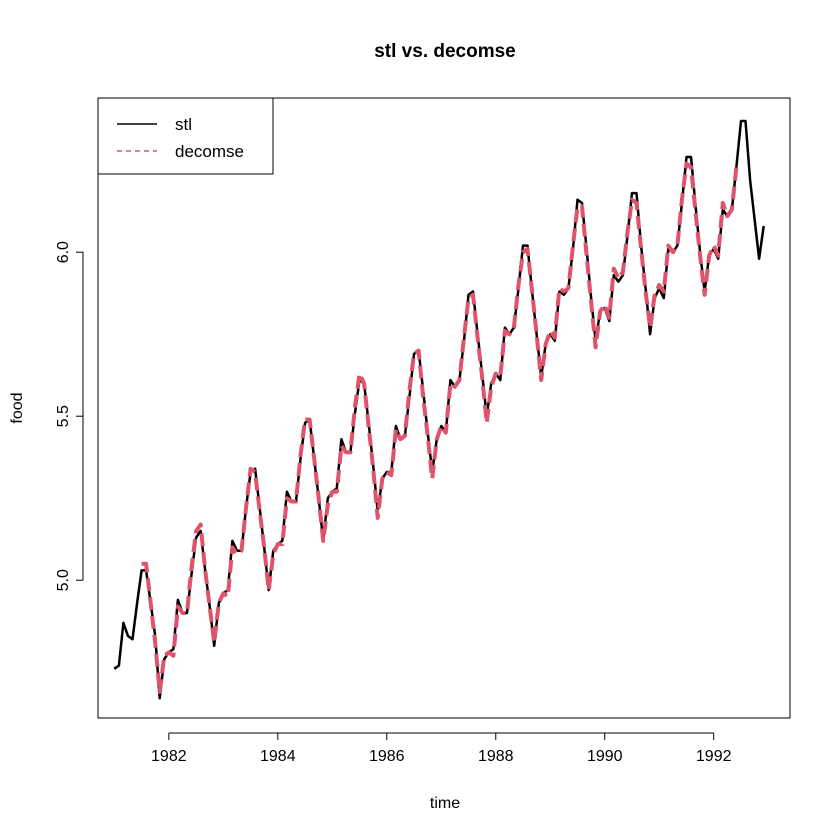 This screenshot has width=840, height=840. Describe the element at coordinates (183, 124) in the screenshot. I see `legend-label-stl: stl` at that location.